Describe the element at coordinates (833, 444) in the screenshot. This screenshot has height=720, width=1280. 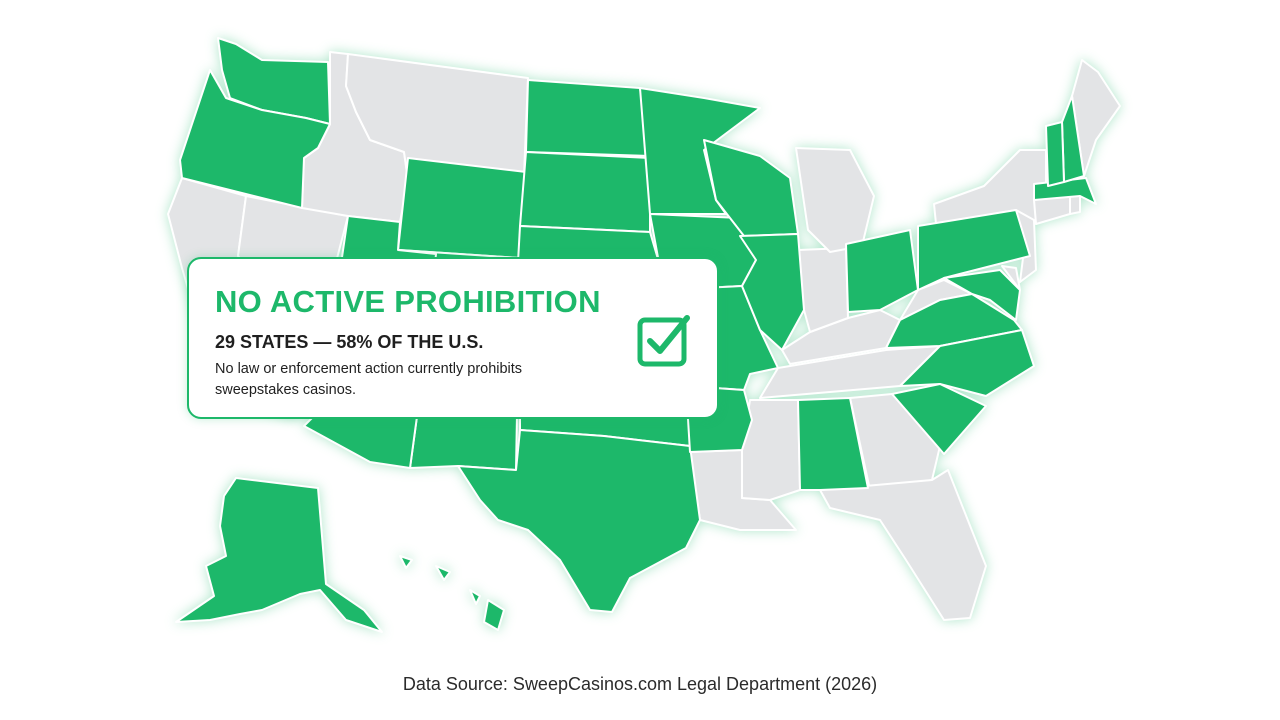
I see `state-al` at that location.